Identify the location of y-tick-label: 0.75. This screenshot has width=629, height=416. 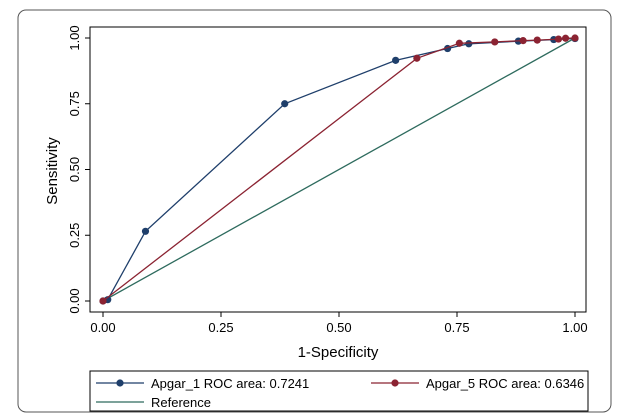
(74, 103).